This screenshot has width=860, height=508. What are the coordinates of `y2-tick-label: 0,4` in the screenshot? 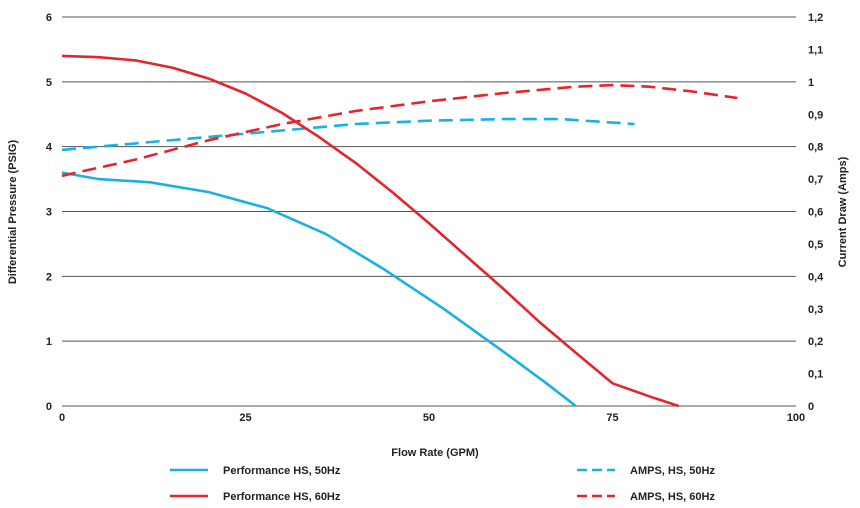 It's located at (816, 277).